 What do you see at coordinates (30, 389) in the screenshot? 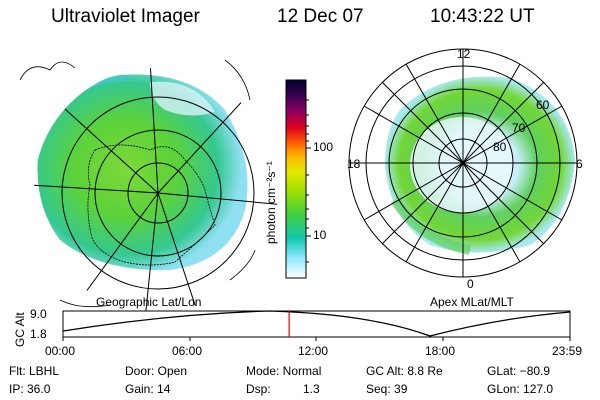
I see `ip-info: IP: 36.0` at bounding box center [30, 389].